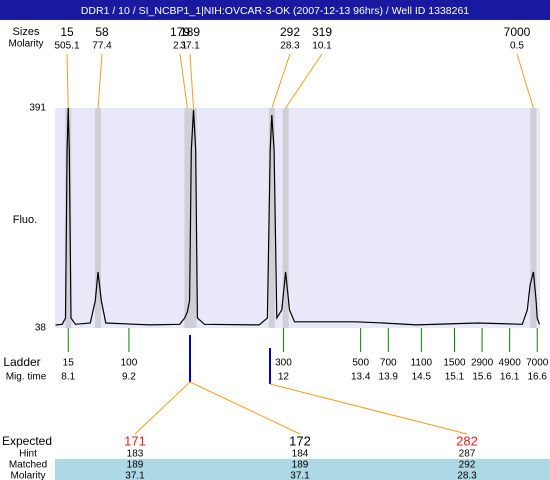 The width and height of the screenshot is (550, 480). What do you see at coordinates (290, 32) in the screenshot?
I see `peak-size: 292` at bounding box center [290, 32].